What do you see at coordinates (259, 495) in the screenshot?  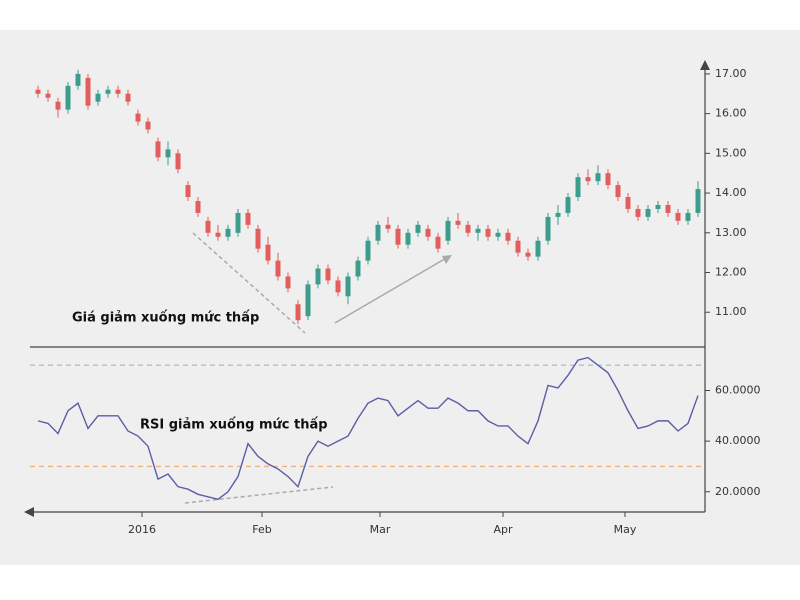 I see `rsi-trend-line` at bounding box center [259, 495].